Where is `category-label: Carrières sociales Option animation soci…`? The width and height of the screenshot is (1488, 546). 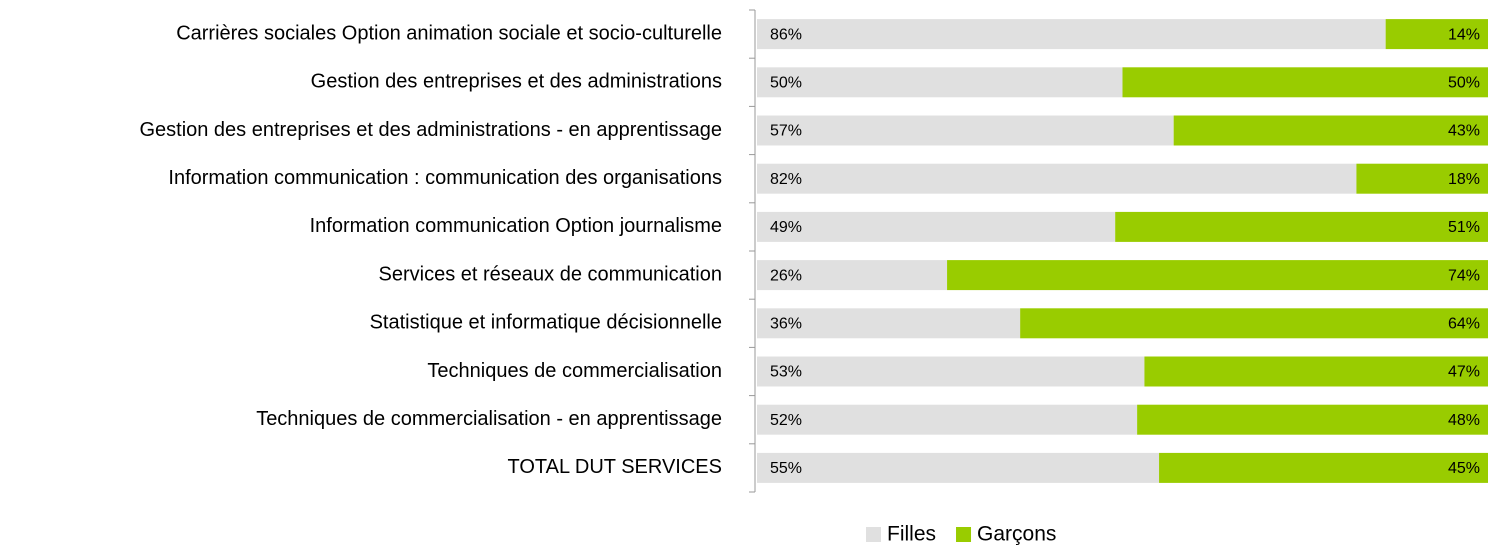
category-label: Carrières sociales Option animation soci… is located at coordinates (449, 33).